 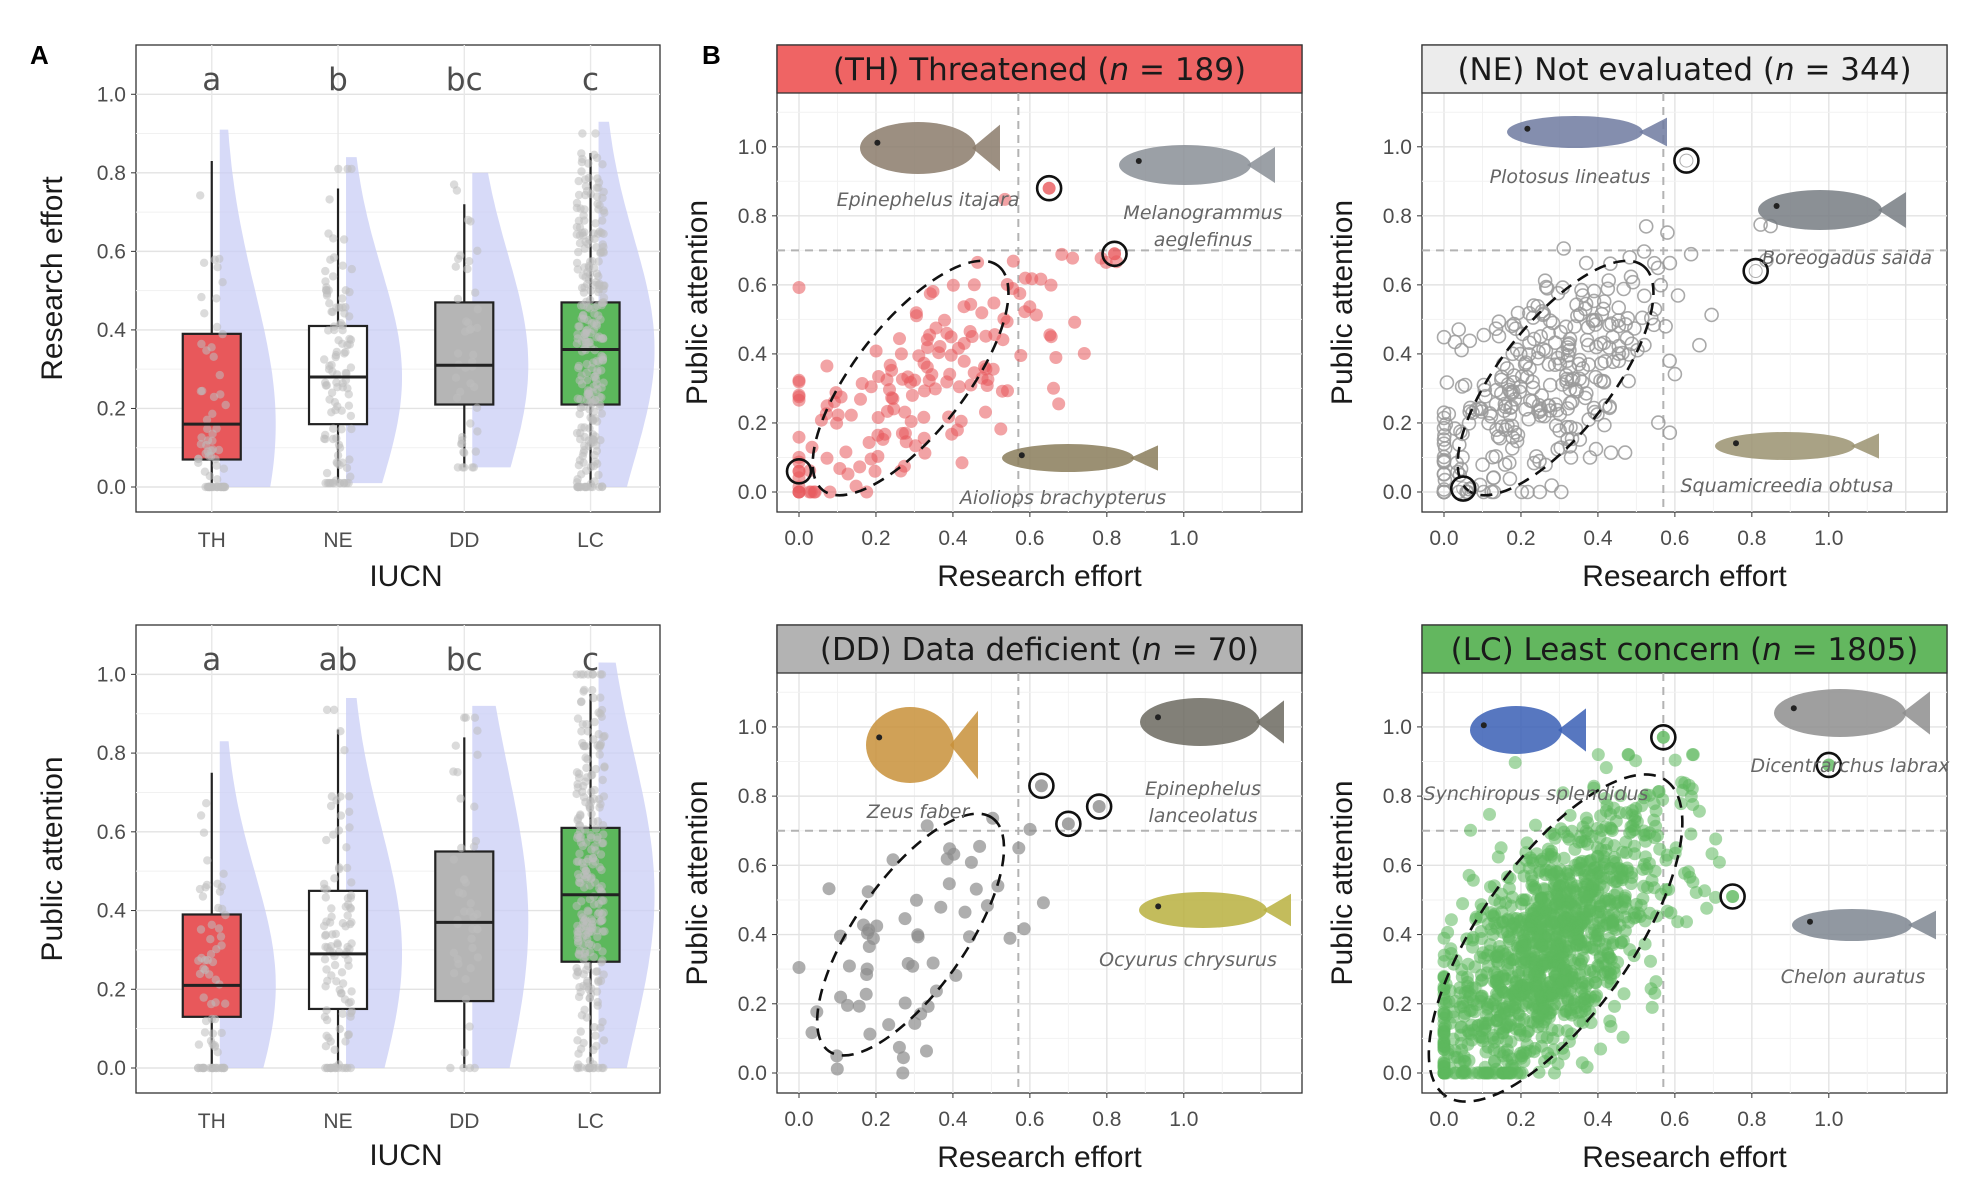 What do you see at coordinates (1049, 188) in the screenshot?
I see `highlight-ring` at bounding box center [1049, 188].